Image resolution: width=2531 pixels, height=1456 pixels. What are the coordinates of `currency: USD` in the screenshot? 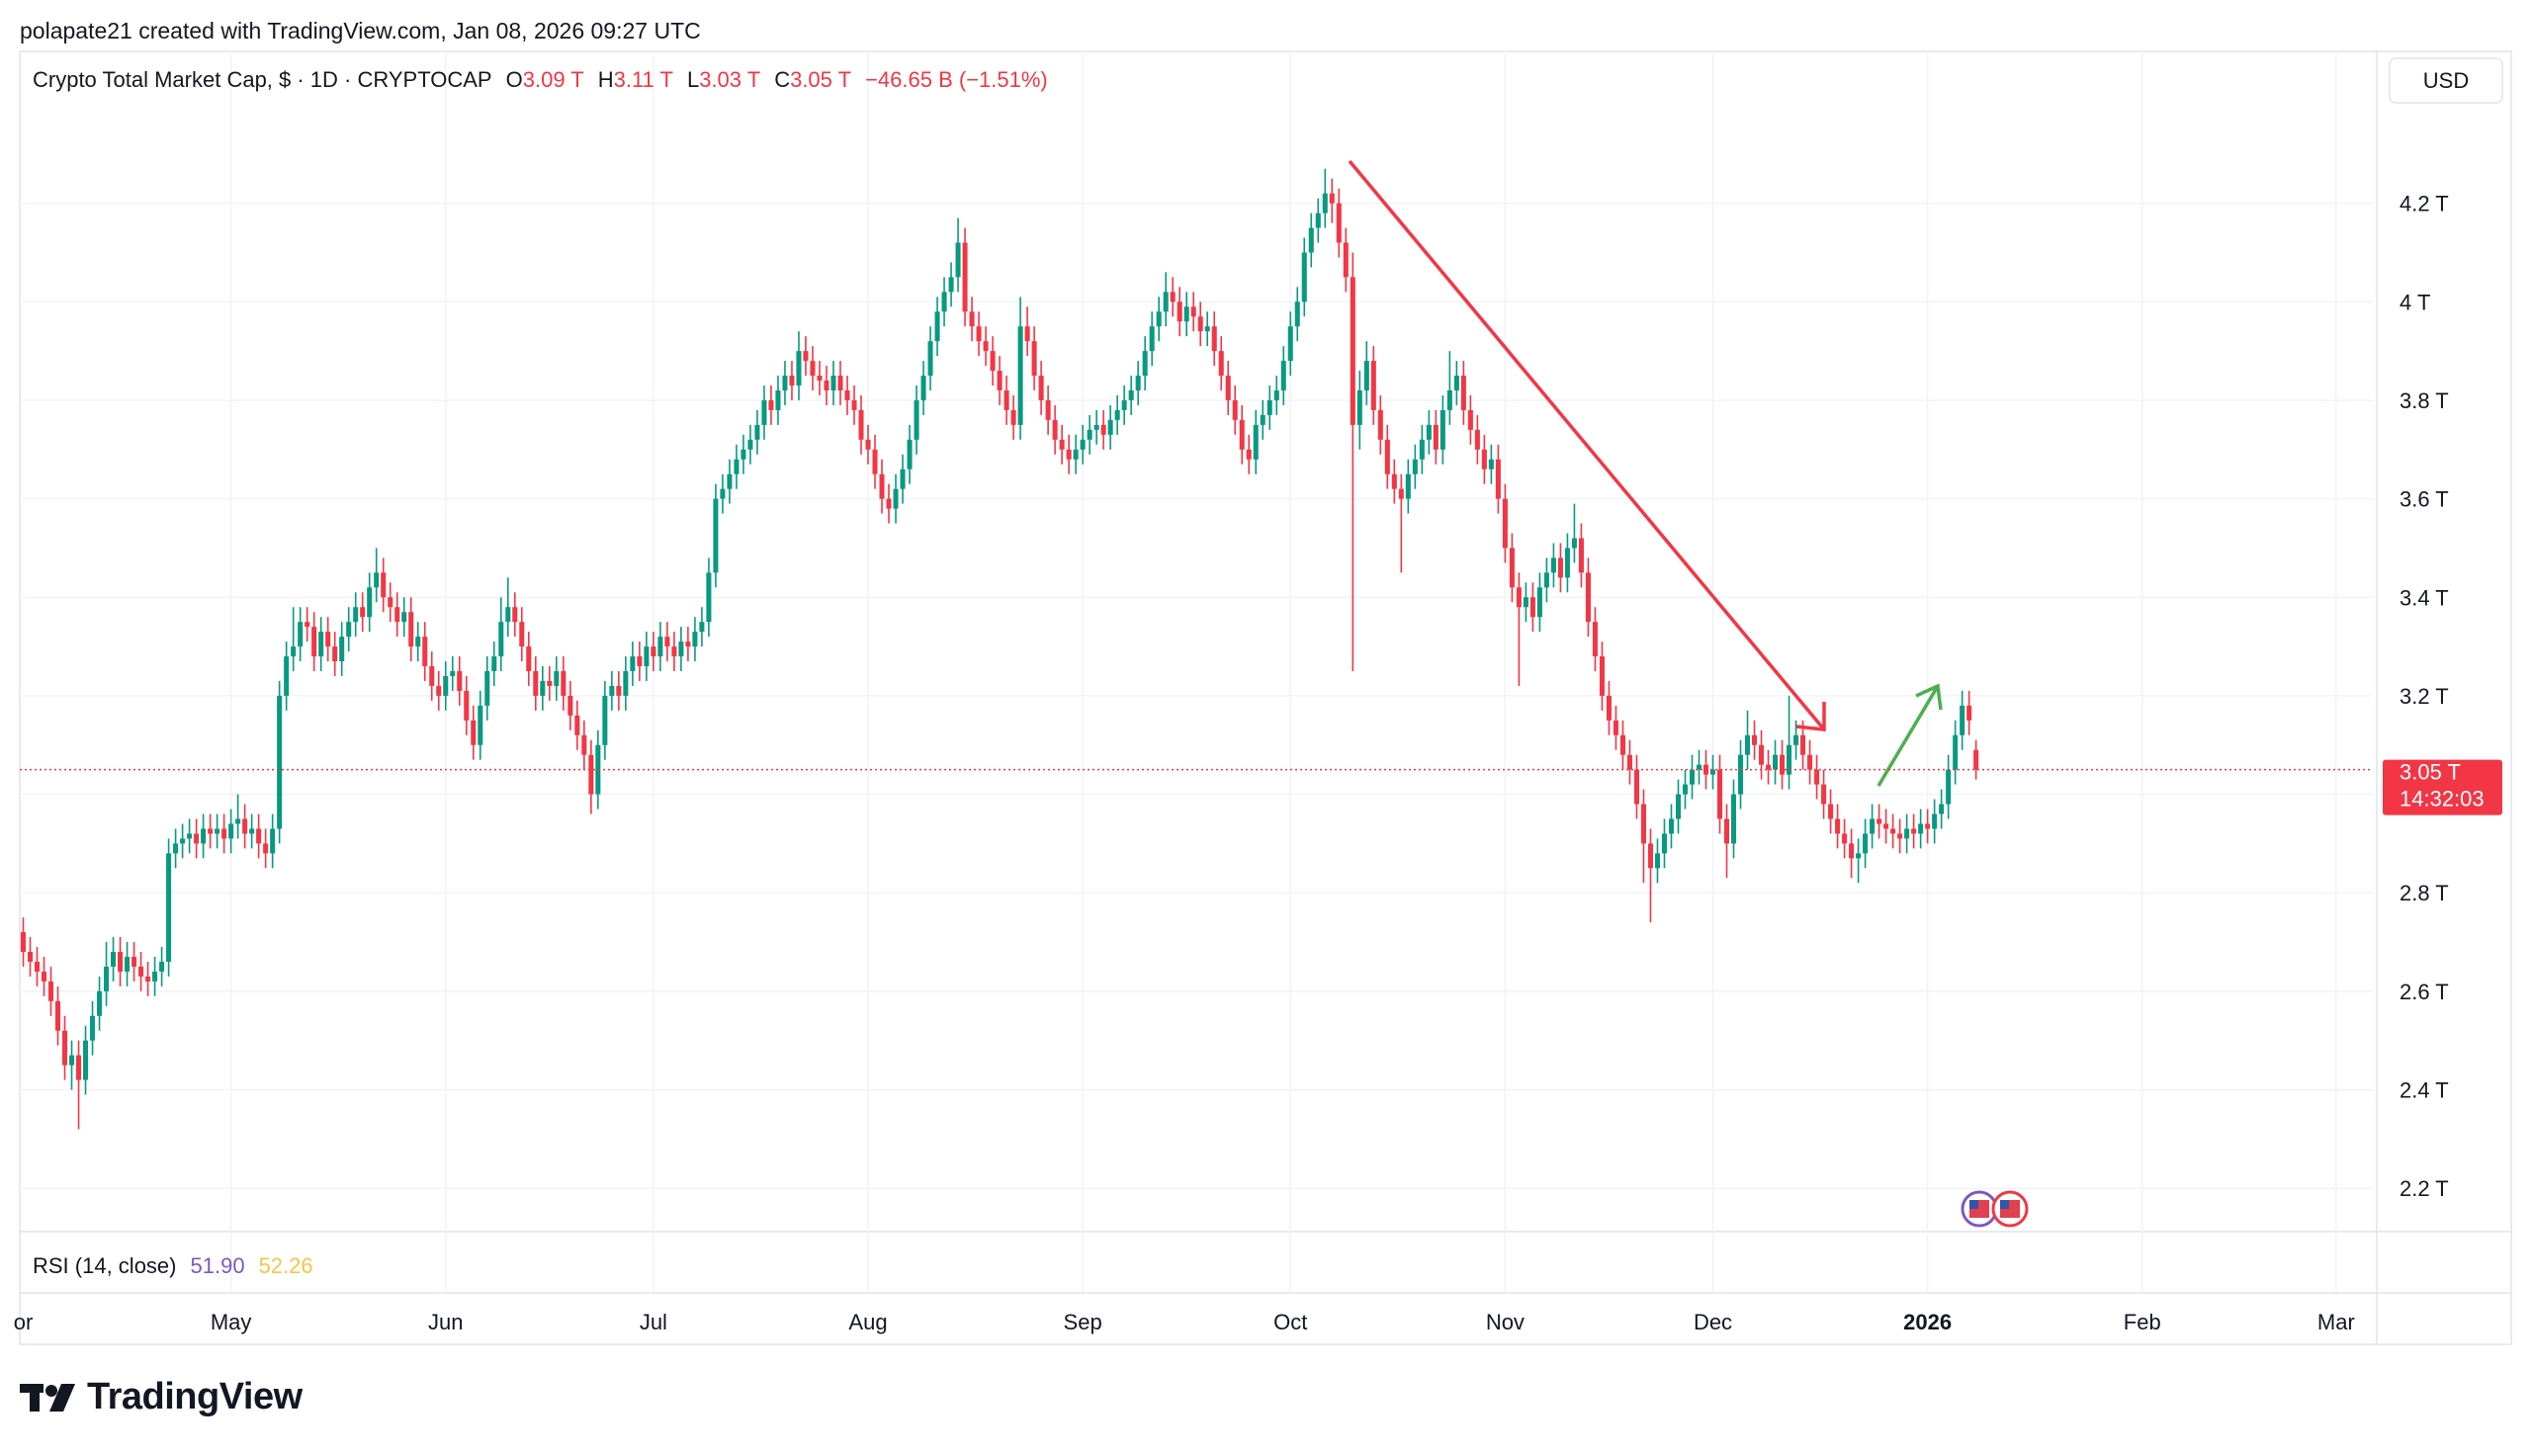 It's located at (2446, 80).